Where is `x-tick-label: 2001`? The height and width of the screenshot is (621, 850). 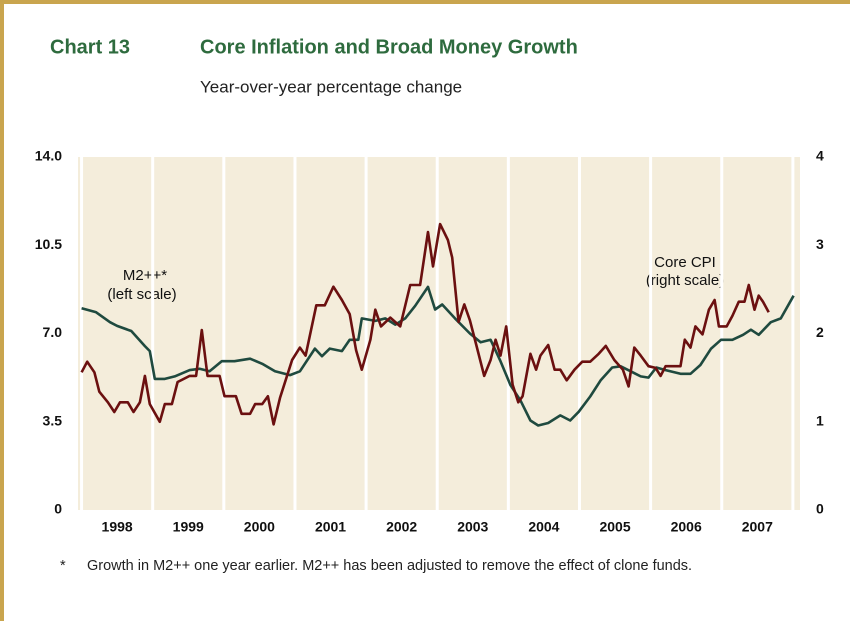 x-tick-label: 2001 is located at coordinates (330, 527).